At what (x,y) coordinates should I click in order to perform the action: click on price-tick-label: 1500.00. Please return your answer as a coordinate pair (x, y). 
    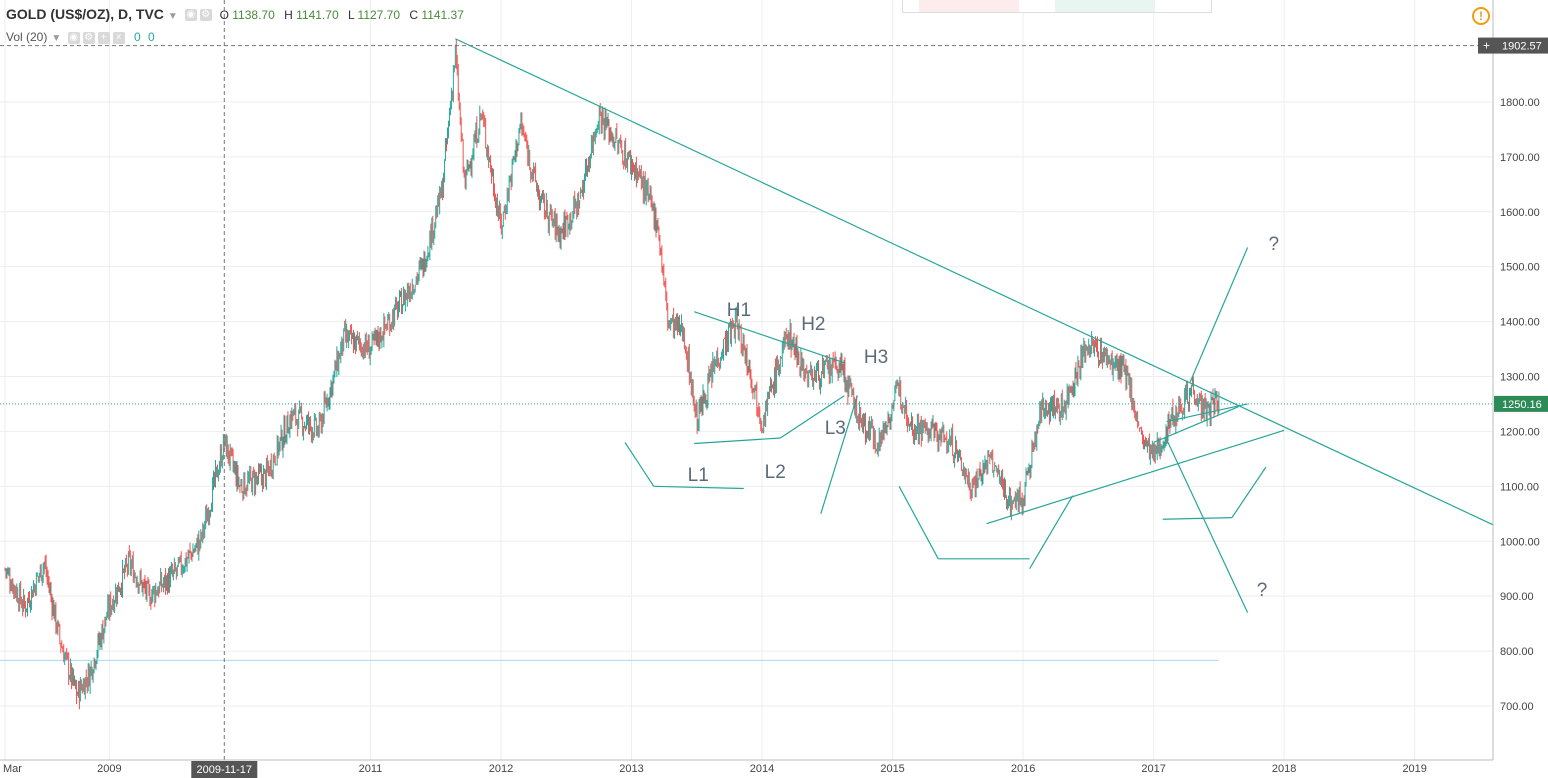
    Looking at the image, I should click on (1520, 268).